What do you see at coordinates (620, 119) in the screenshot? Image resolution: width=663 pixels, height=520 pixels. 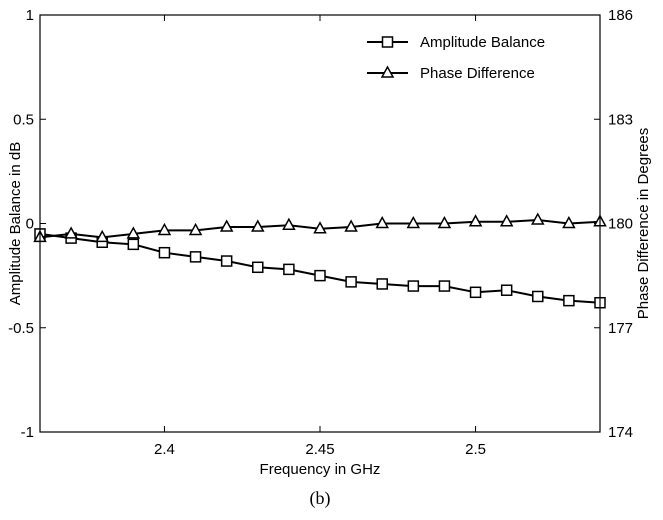 I see `y-right-tick-label: 183` at bounding box center [620, 119].